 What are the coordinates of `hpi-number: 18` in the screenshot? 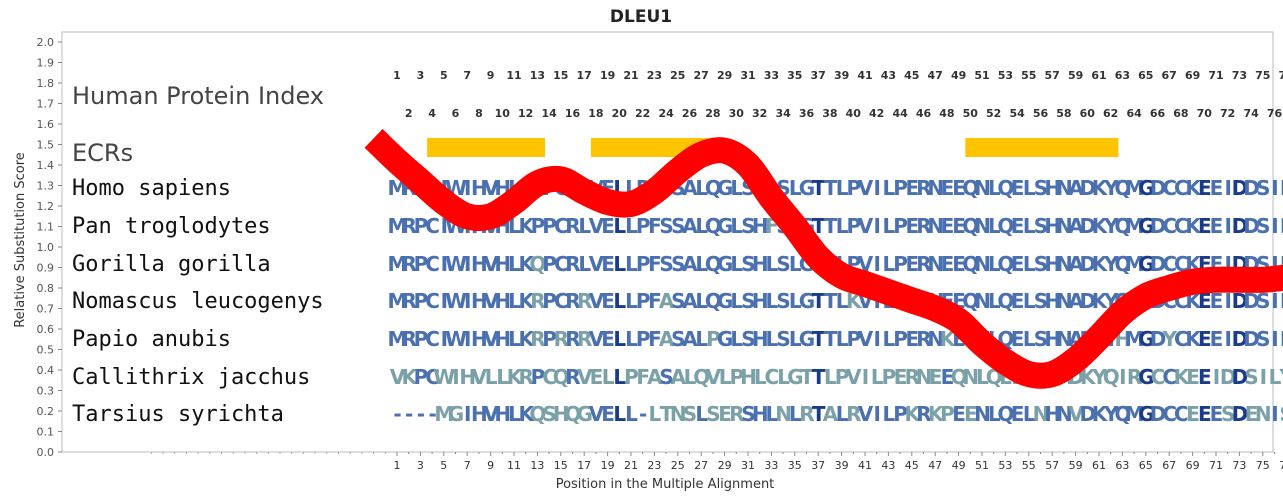 It's located at (595, 113).